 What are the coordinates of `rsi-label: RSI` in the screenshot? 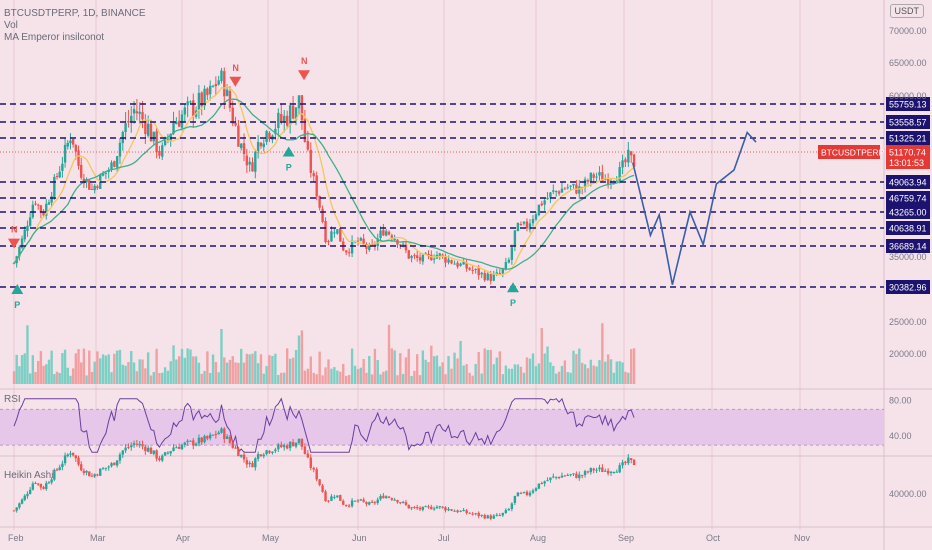 It's located at (12, 399).